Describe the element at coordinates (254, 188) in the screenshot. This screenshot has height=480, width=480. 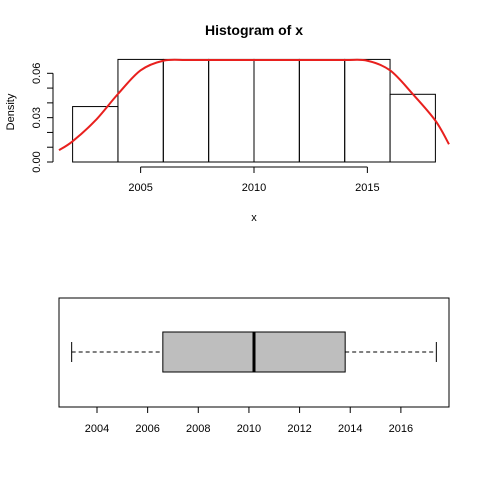
I see `histogram-x-tick-label: 2010` at that location.